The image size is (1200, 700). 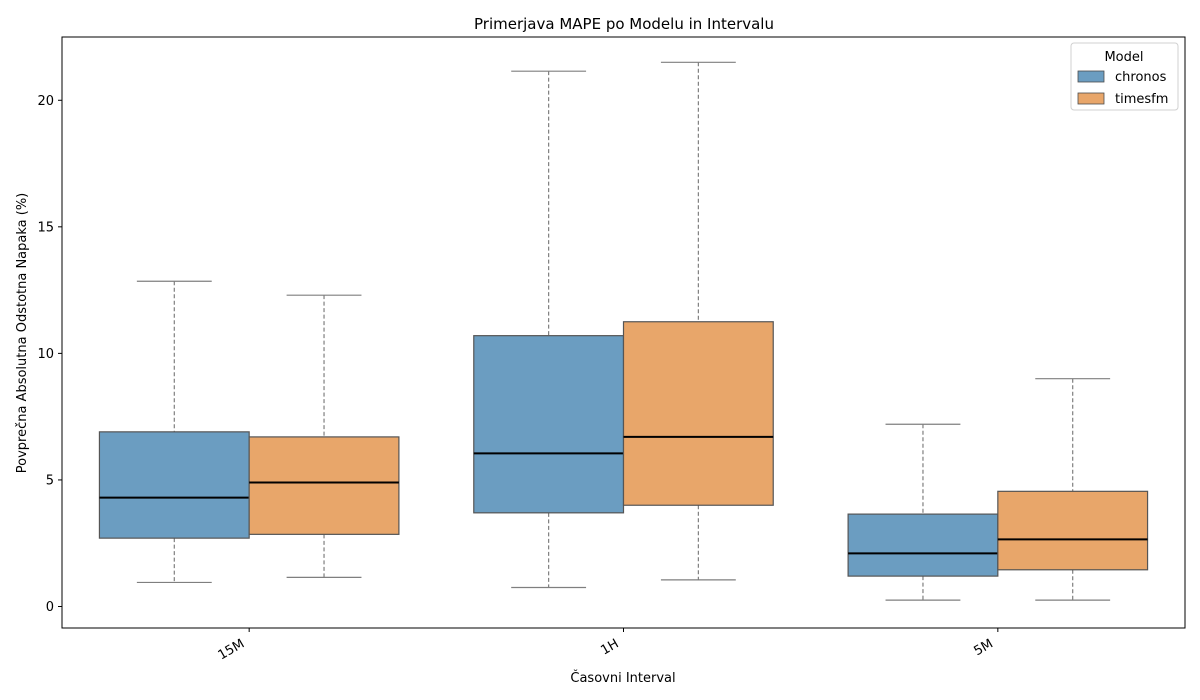 What do you see at coordinates (1123, 57) in the screenshot?
I see `legend-title: Model` at bounding box center [1123, 57].